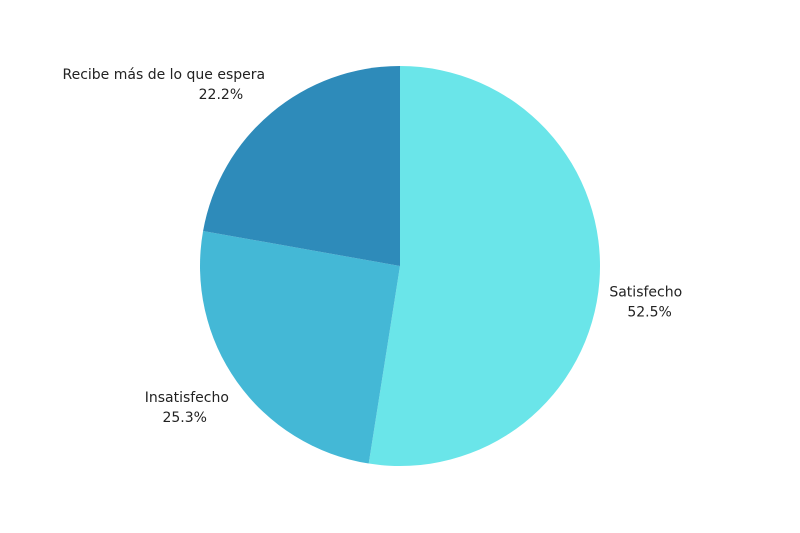  Describe the element at coordinates (163, 75) in the screenshot. I see `slice-label: Recibe más de lo que espera` at that location.